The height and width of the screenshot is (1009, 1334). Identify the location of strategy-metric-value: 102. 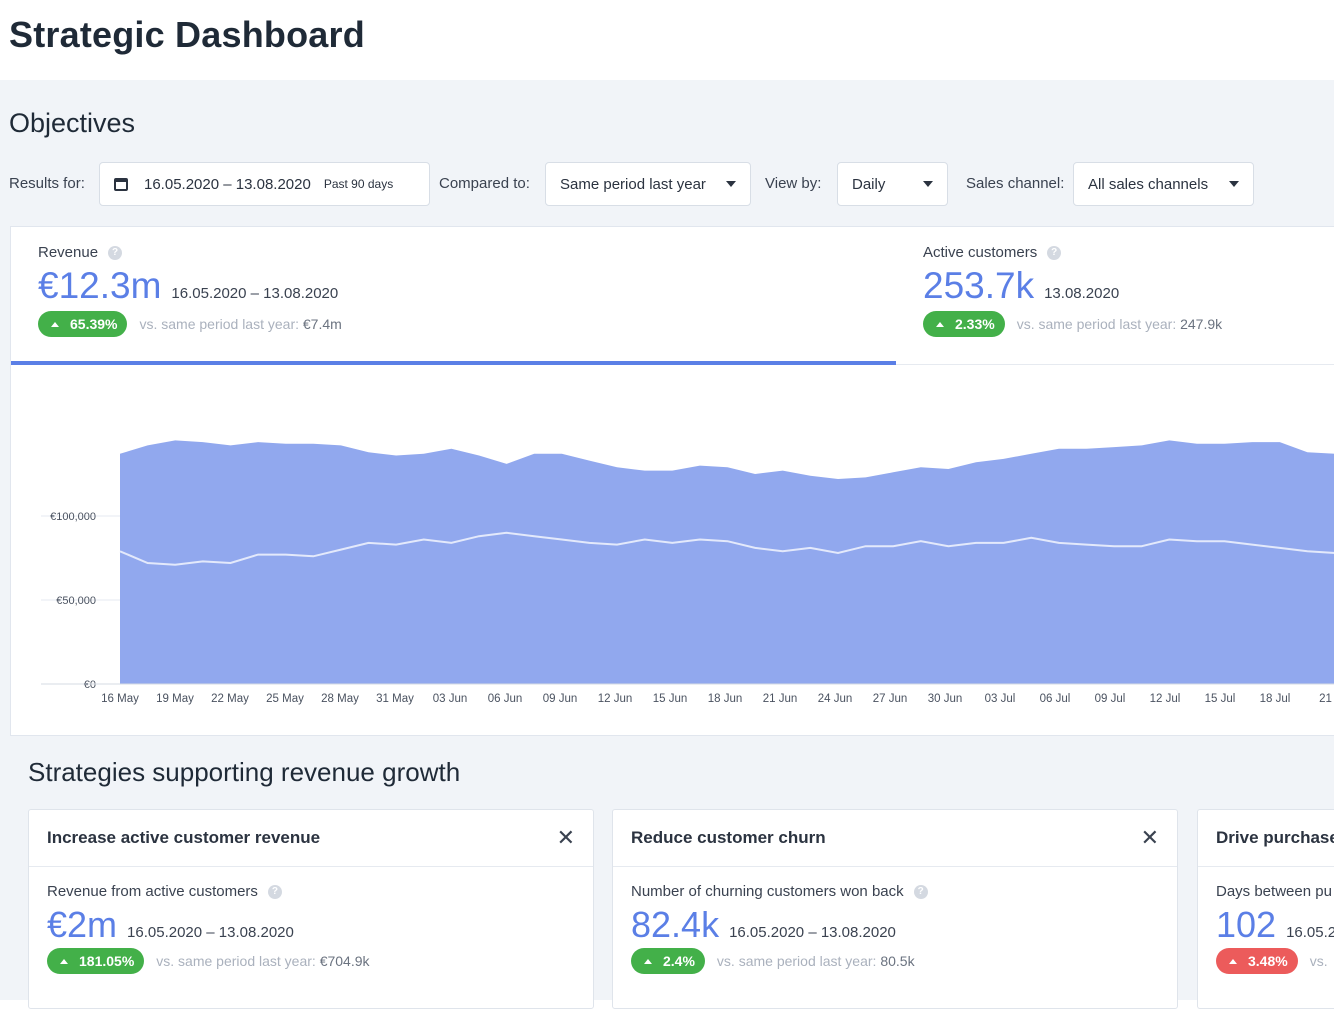
(1246, 924).